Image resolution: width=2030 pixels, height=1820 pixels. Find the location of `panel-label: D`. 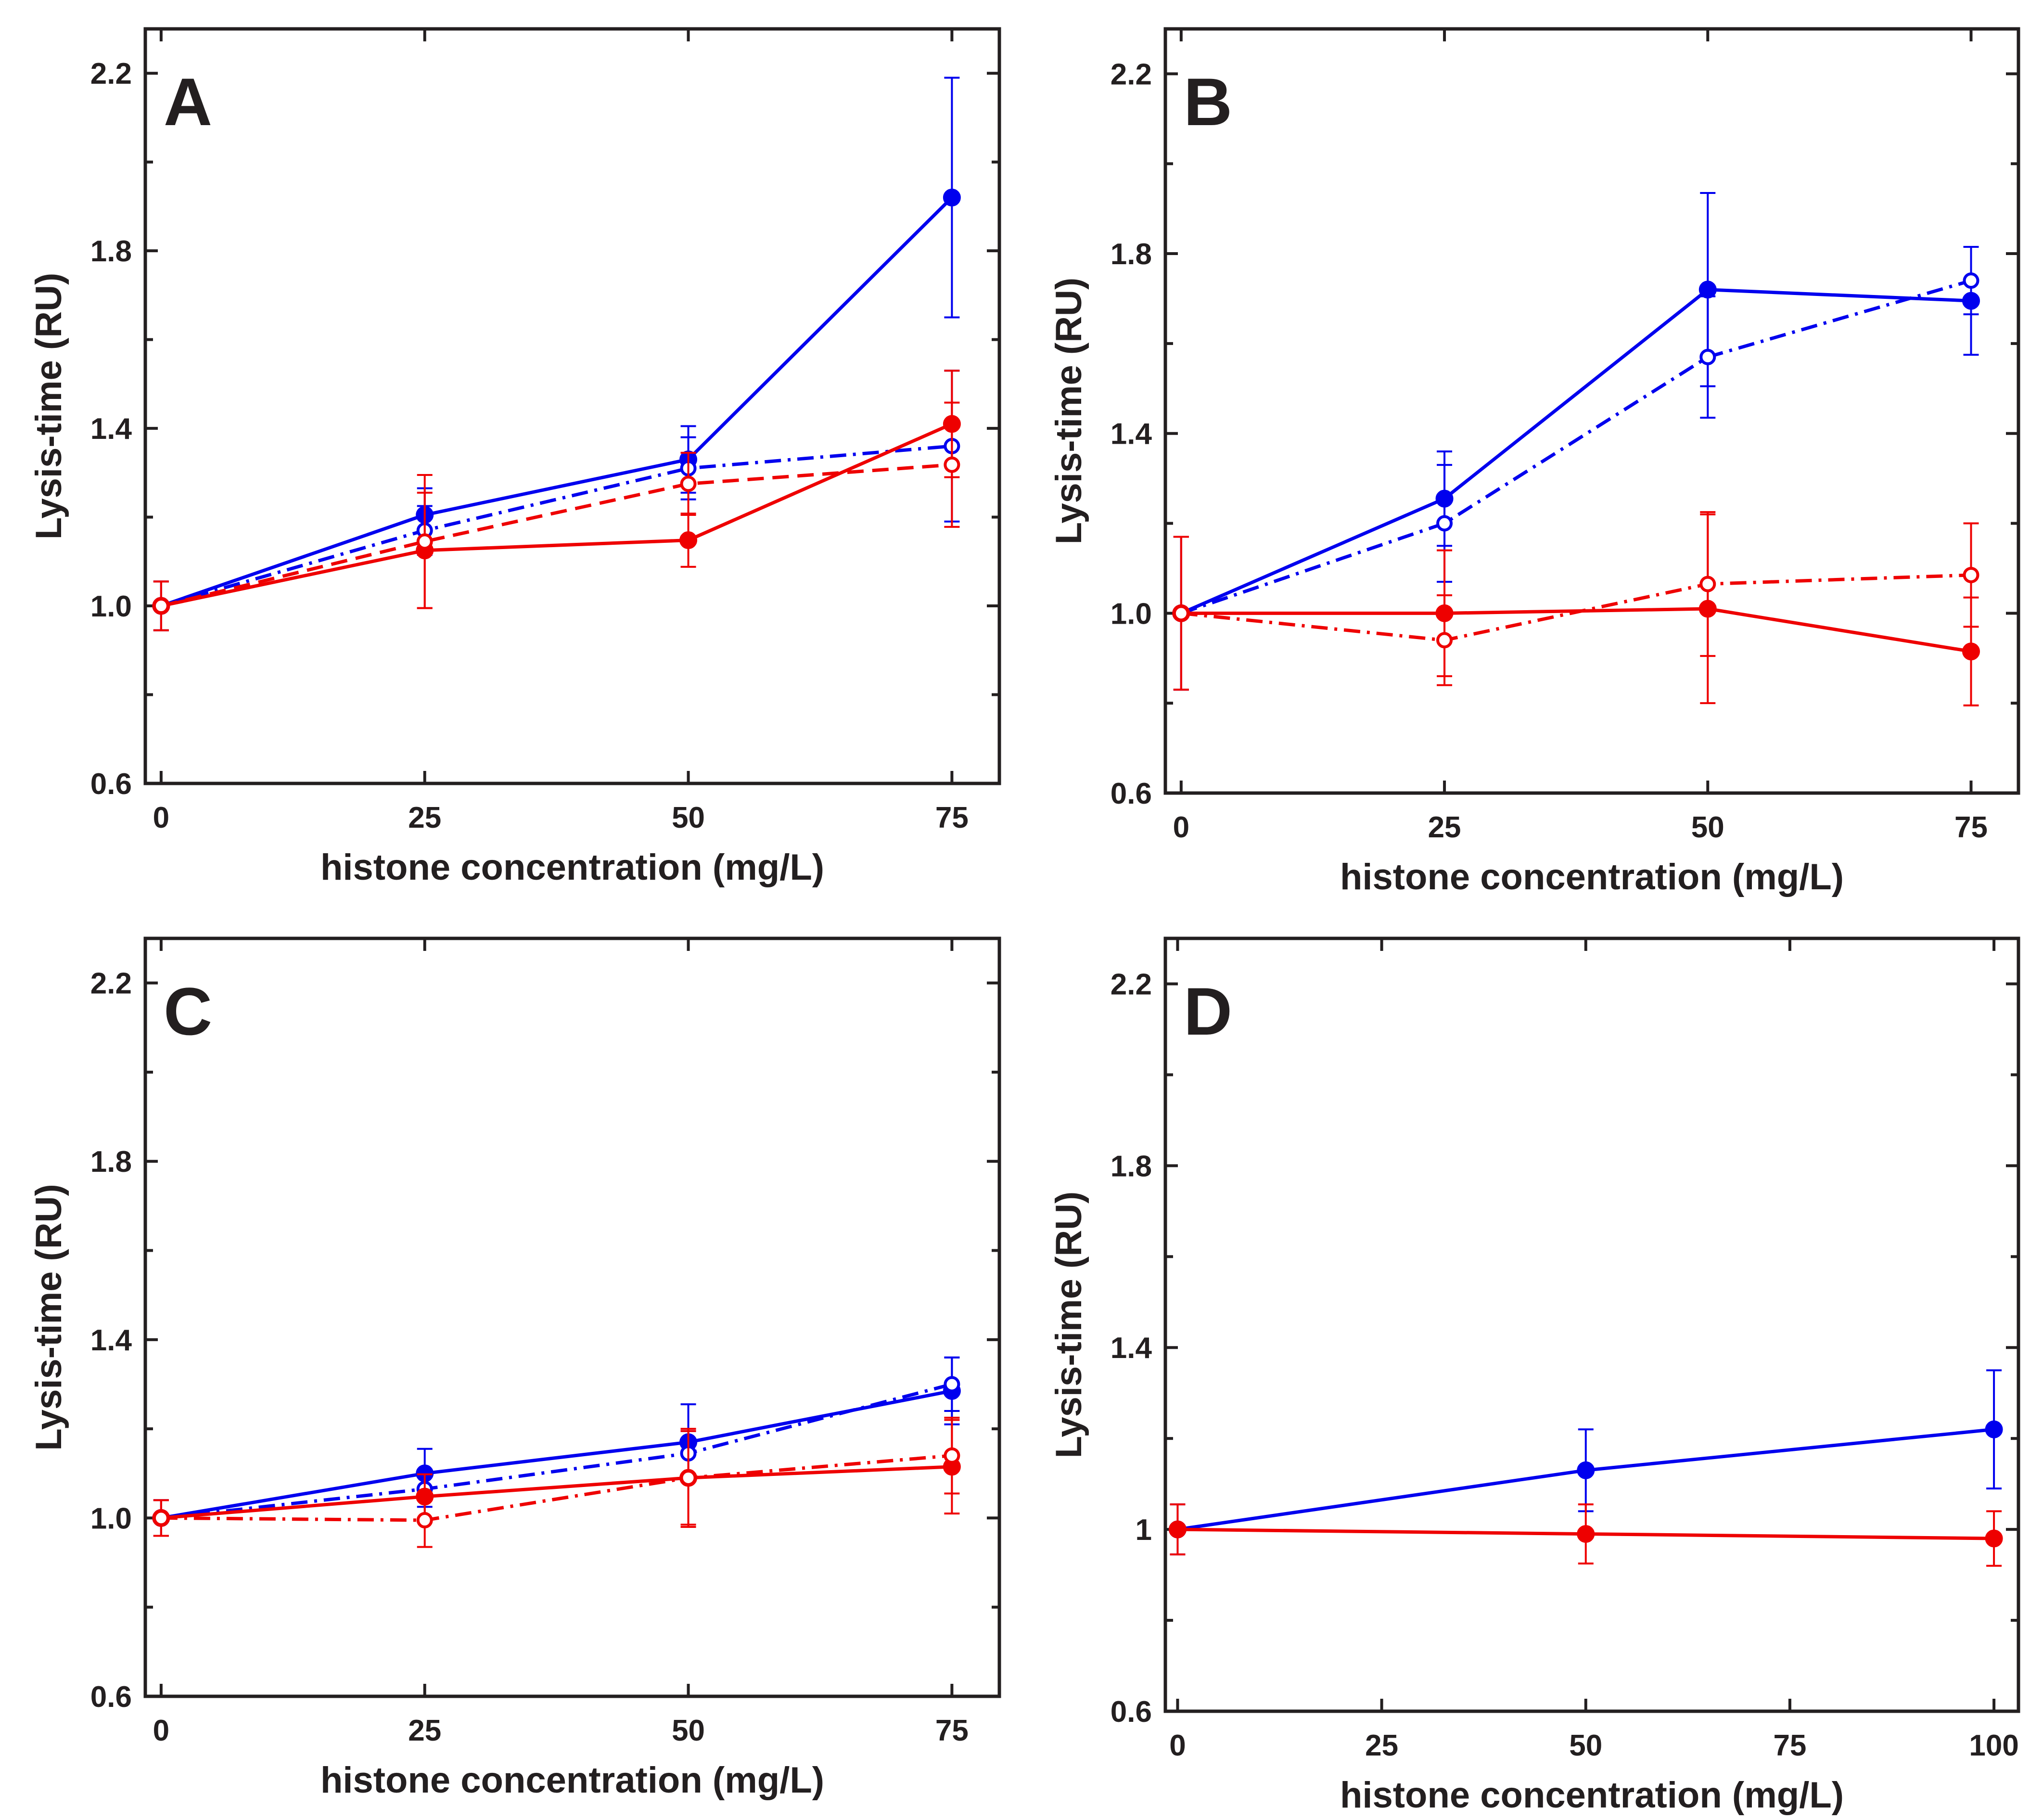

panel-label: D is located at coordinates (1208, 1012).